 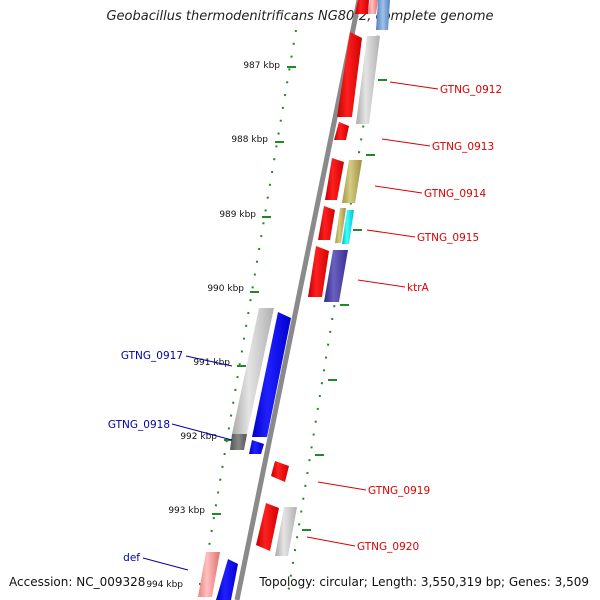 I want to click on gene-hit-gtng-0915-a, so click(x=340, y=225).